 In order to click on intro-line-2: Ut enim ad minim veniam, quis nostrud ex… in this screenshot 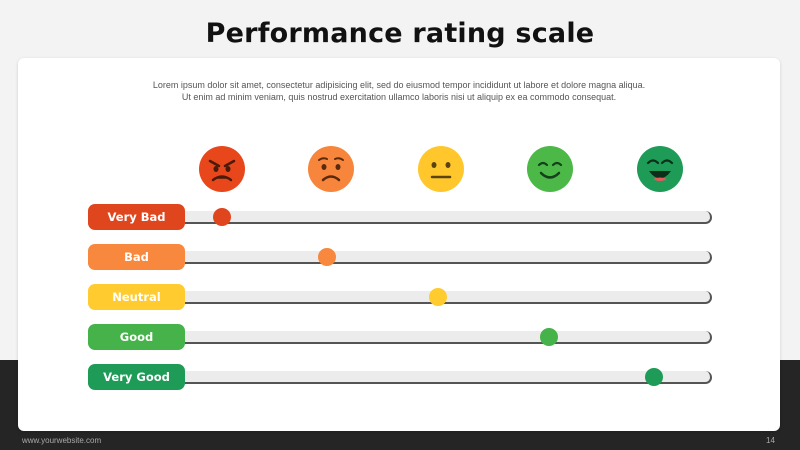, I will do `click(399, 97)`.